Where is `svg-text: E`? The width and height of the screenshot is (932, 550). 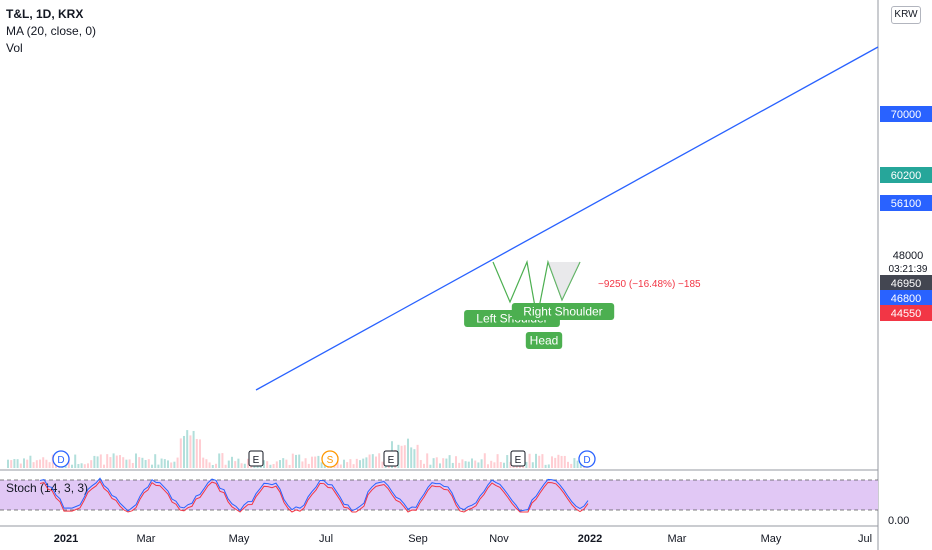
svg-text: E is located at coordinates (391, 460).